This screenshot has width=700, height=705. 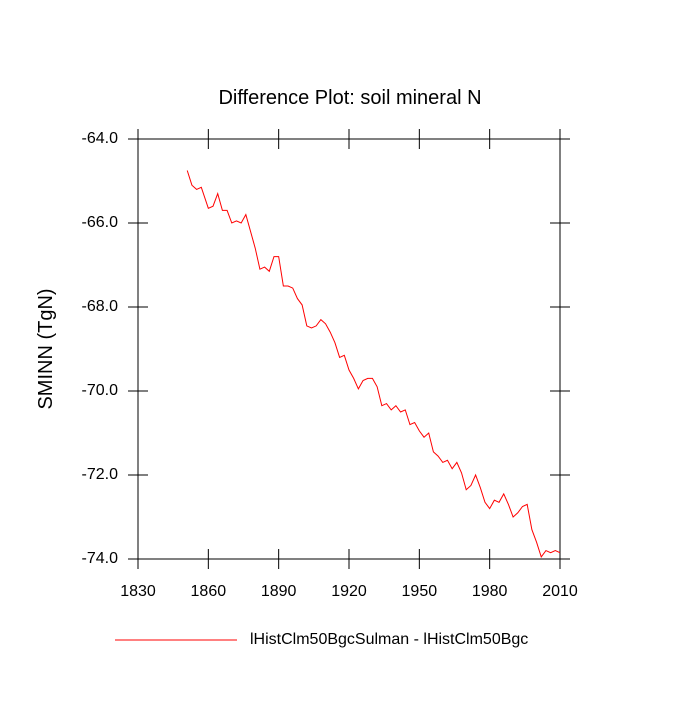 I want to click on x-tick-label: 1890, so click(x=279, y=591).